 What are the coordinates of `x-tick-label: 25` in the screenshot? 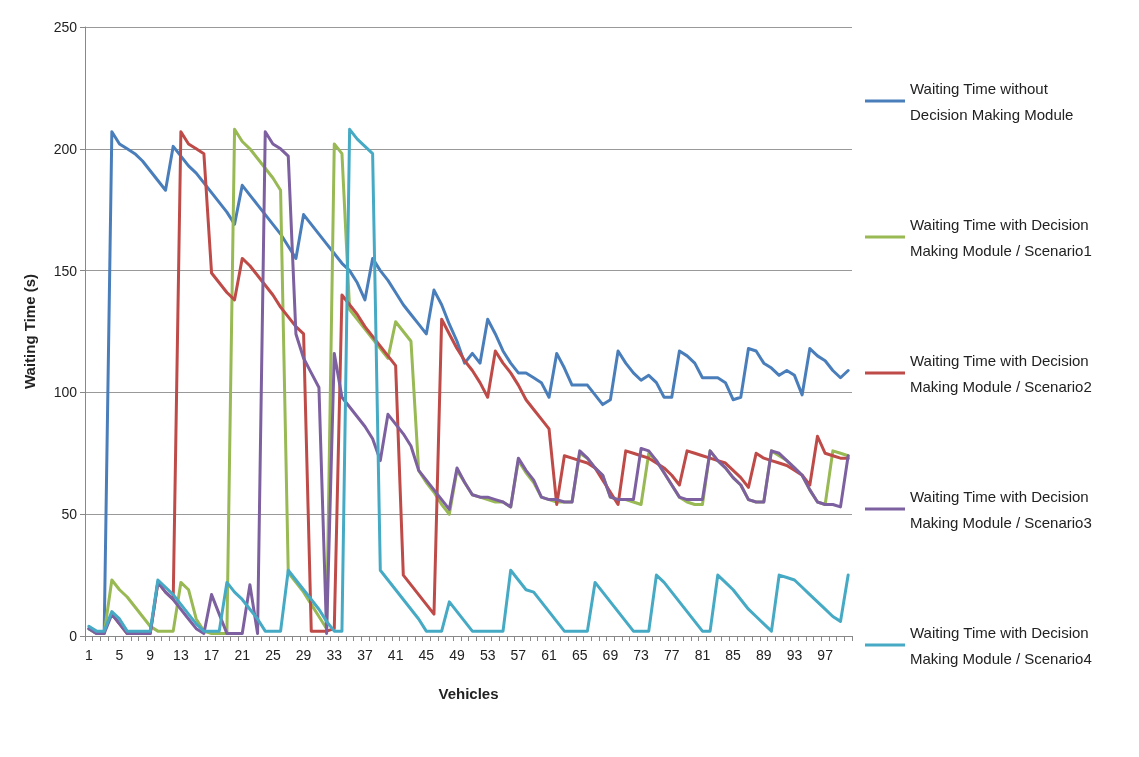 It's located at (273, 655).